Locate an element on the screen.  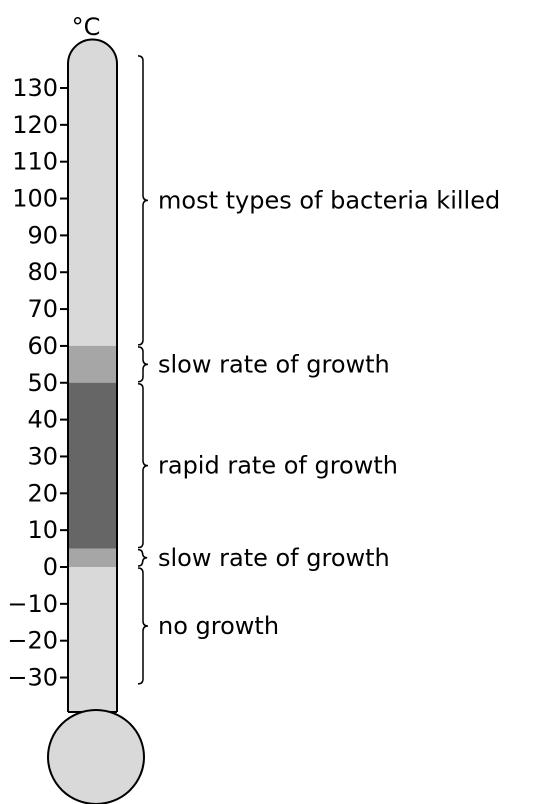
tick-label: 80 is located at coordinates (42, 272).